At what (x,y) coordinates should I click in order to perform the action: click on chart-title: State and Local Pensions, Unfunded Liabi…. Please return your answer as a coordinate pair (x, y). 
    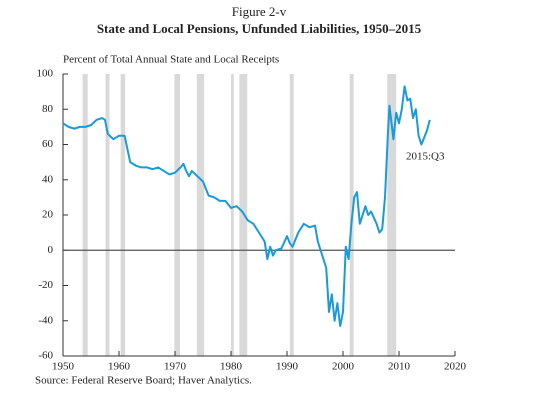
    Looking at the image, I should click on (259, 28).